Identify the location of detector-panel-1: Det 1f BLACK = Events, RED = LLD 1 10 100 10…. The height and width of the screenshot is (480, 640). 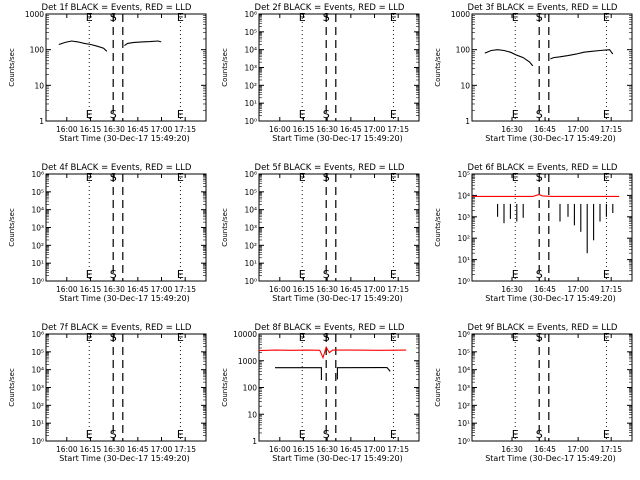
(107, 73).